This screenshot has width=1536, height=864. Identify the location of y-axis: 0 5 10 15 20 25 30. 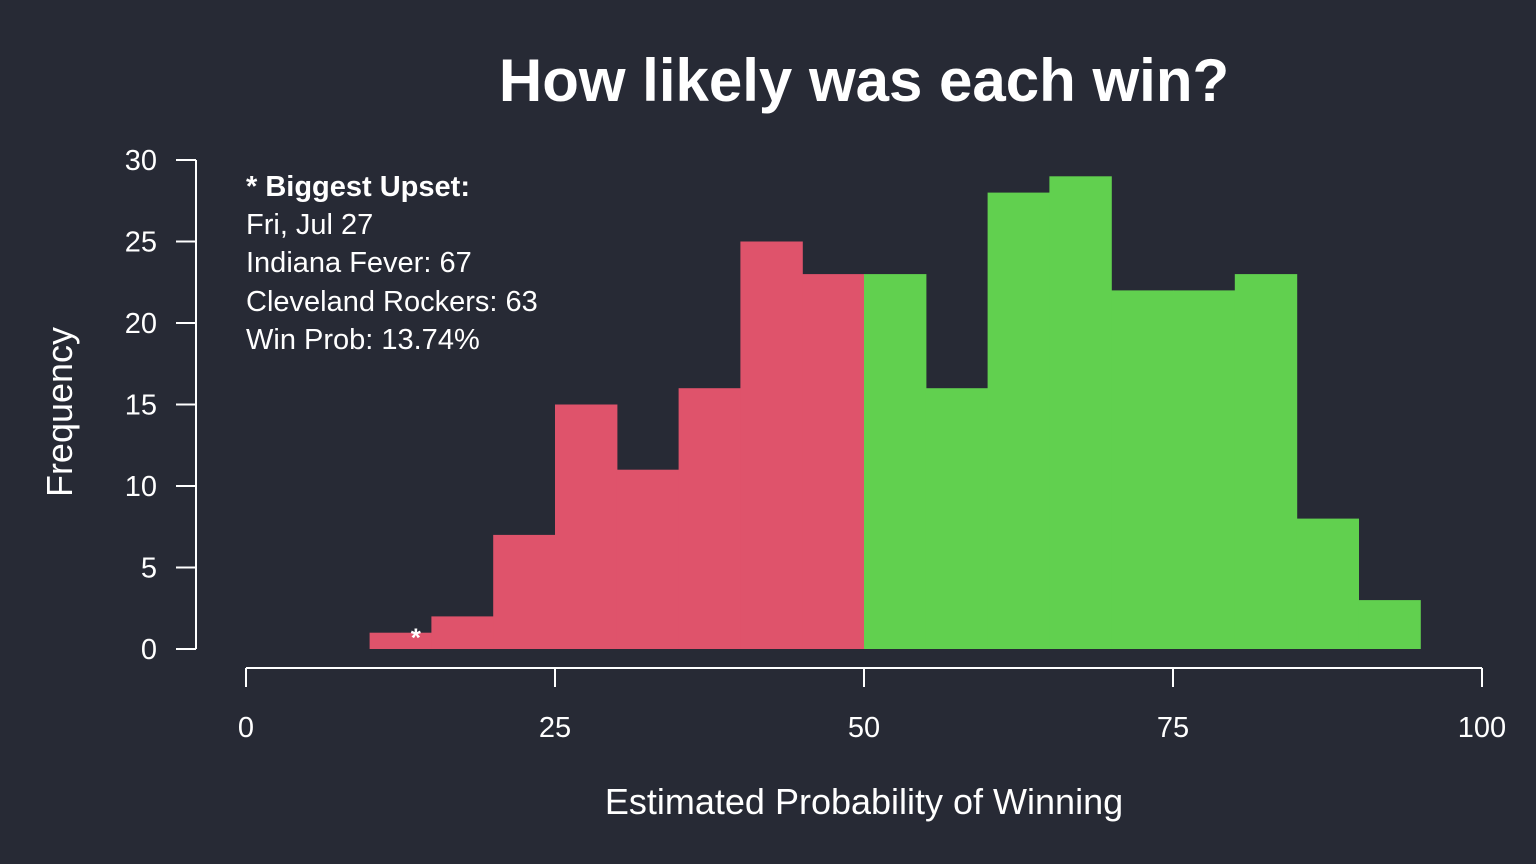
(161, 405).